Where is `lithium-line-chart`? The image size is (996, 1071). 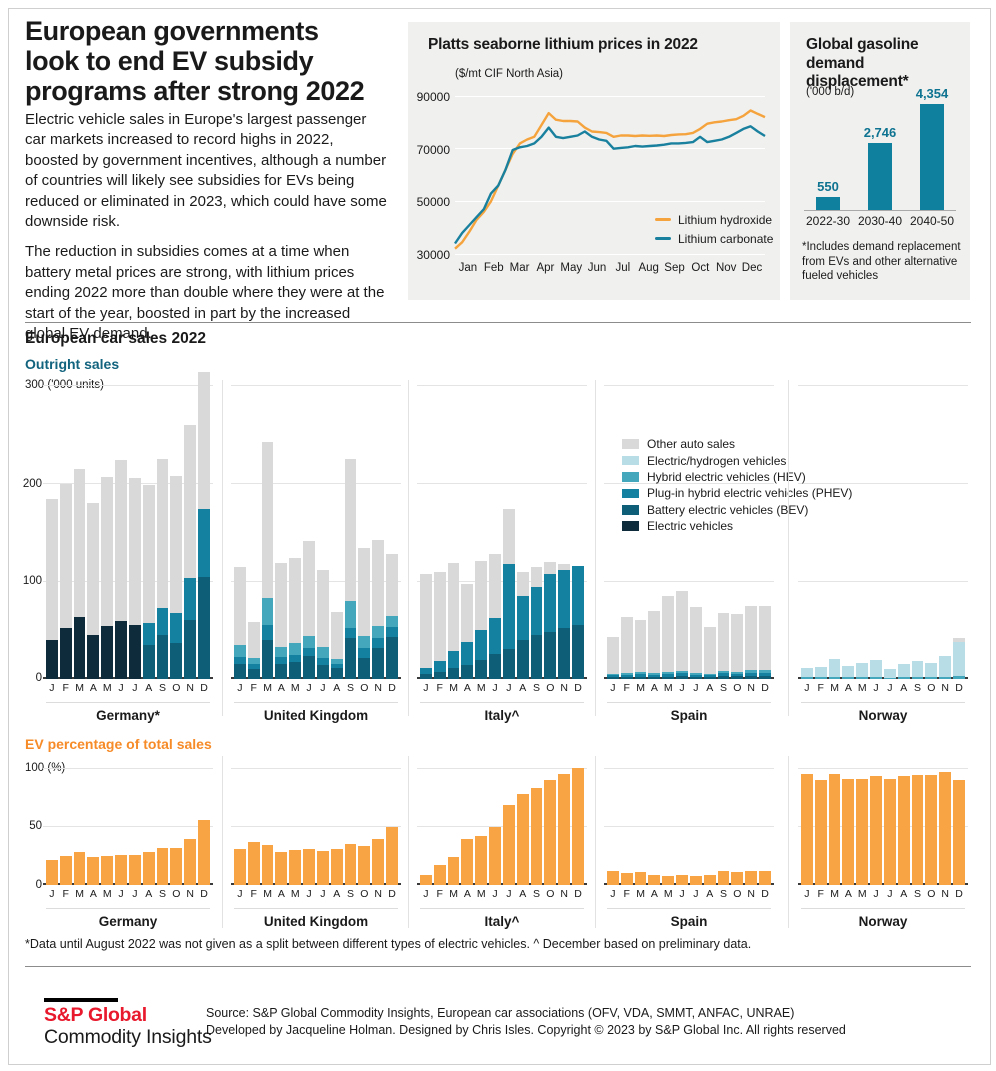
lithium-line-chart is located at coordinates (610, 179).